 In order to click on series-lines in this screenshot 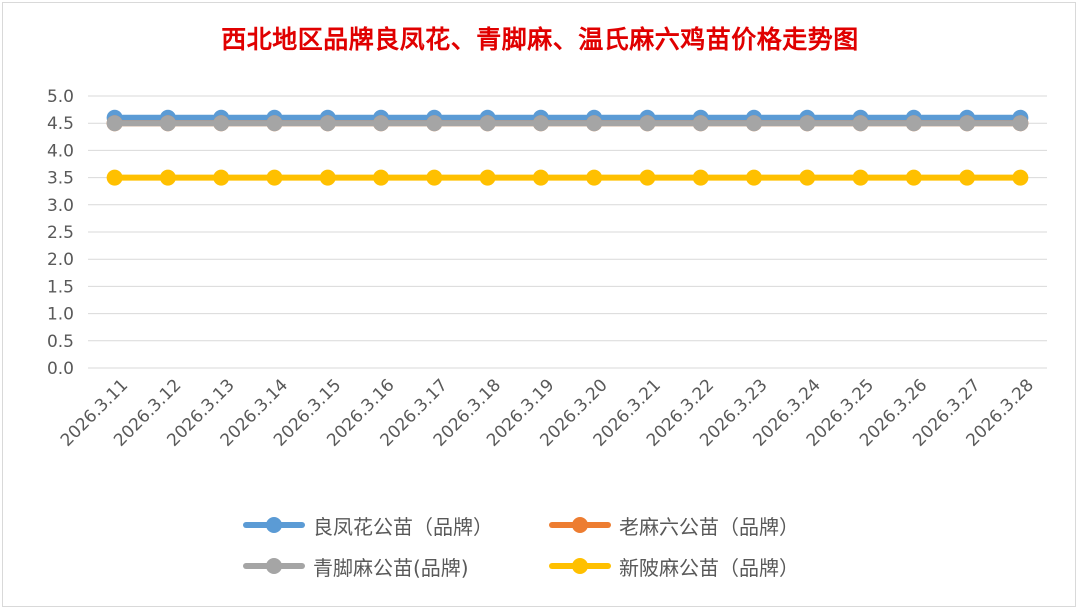, I will do `click(567, 147)`.